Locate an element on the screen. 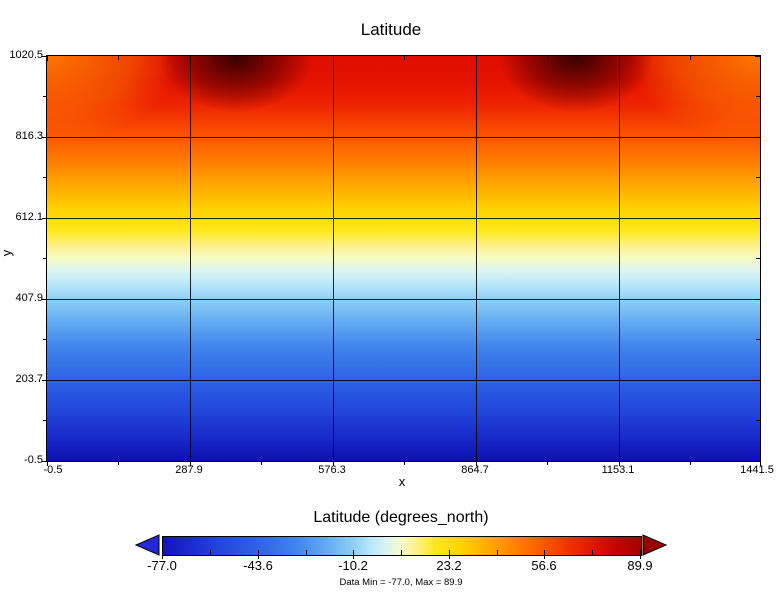 Image resolution: width=782 pixels, height=600 pixels. y-tick-label: 203.7 is located at coordinates (29, 379).